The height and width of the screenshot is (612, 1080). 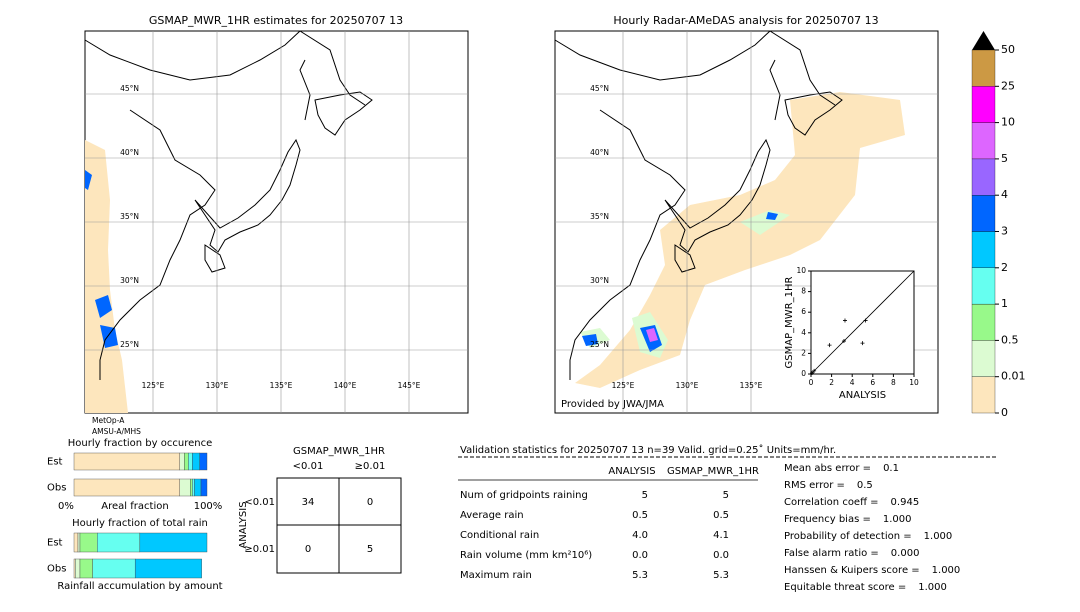 I want to click on stat-label: Average rain, so click(x=492, y=515).